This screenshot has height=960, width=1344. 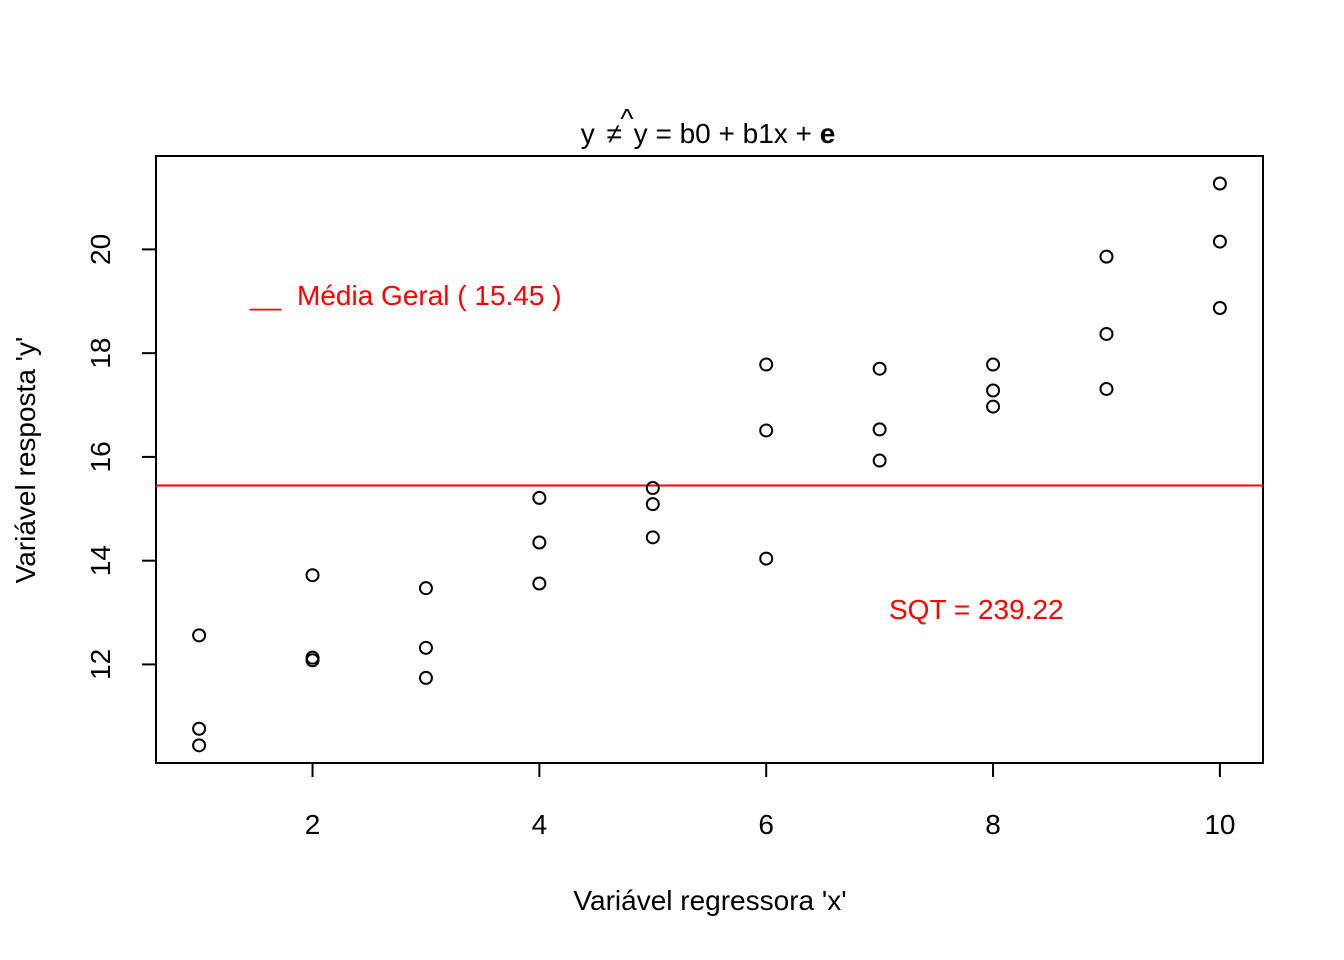 What do you see at coordinates (265, 295) in the screenshot?
I see `legend-line-symbol: __` at bounding box center [265, 295].